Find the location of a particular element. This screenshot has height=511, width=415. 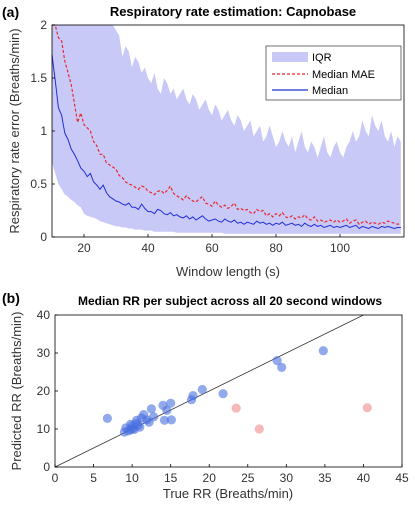

x-tick-label: 45 is located at coordinates (402, 478).